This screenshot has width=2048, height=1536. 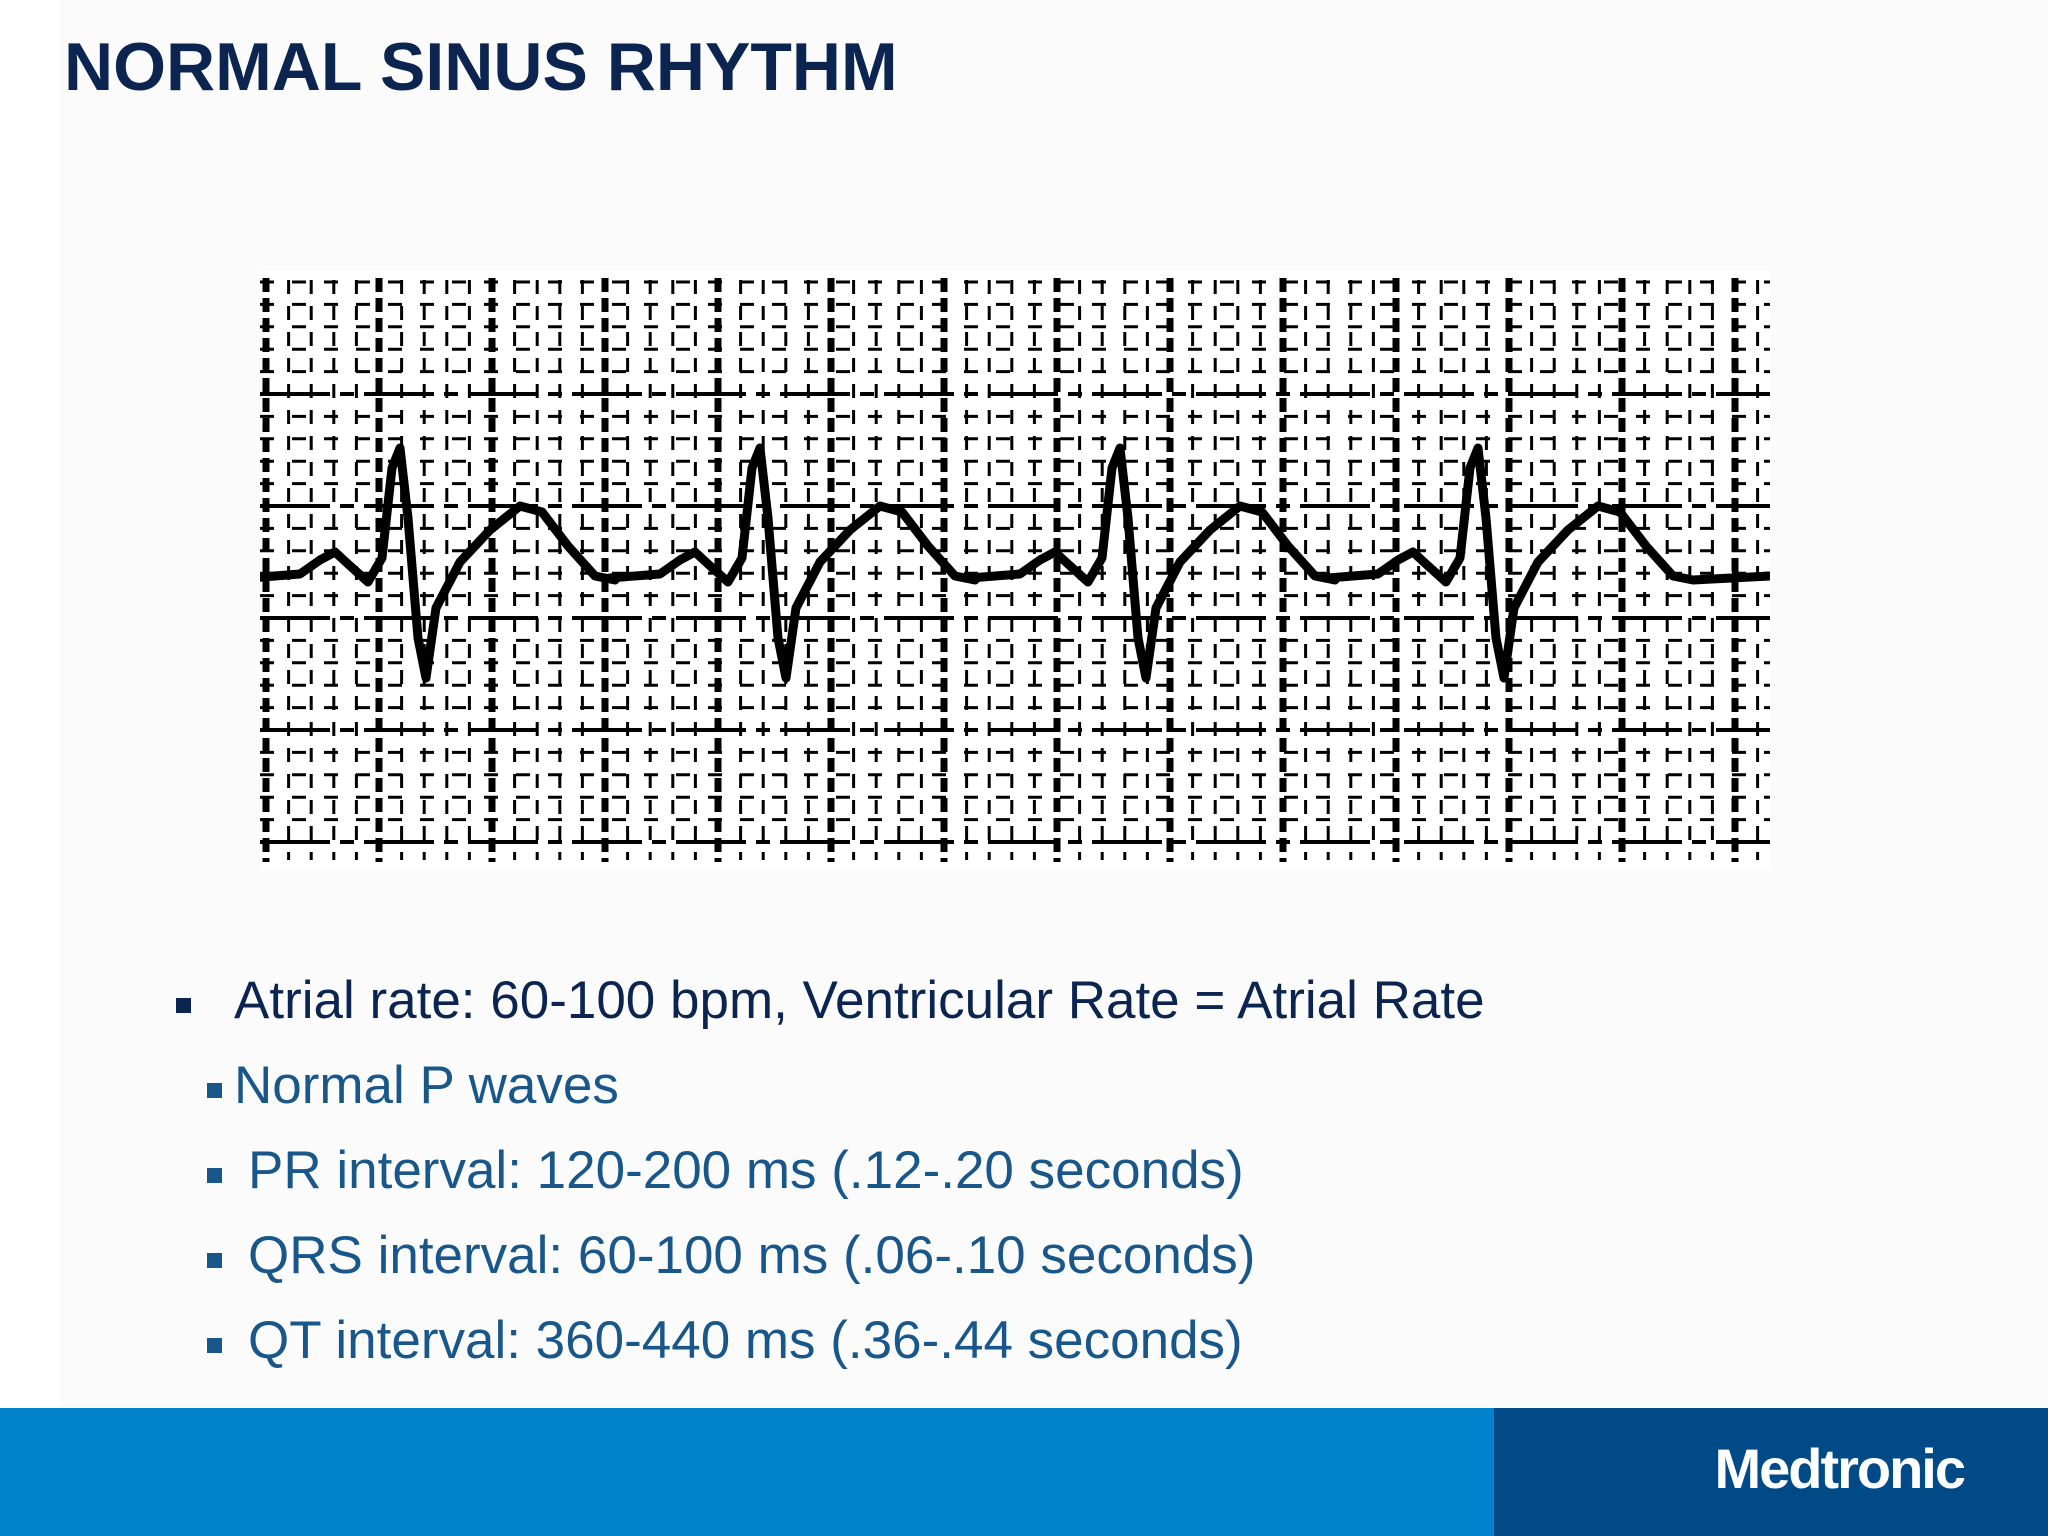 What do you see at coordinates (1840, 1468) in the screenshot?
I see `medtronic-logo: Medtronic` at bounding box center [1840, 1468].